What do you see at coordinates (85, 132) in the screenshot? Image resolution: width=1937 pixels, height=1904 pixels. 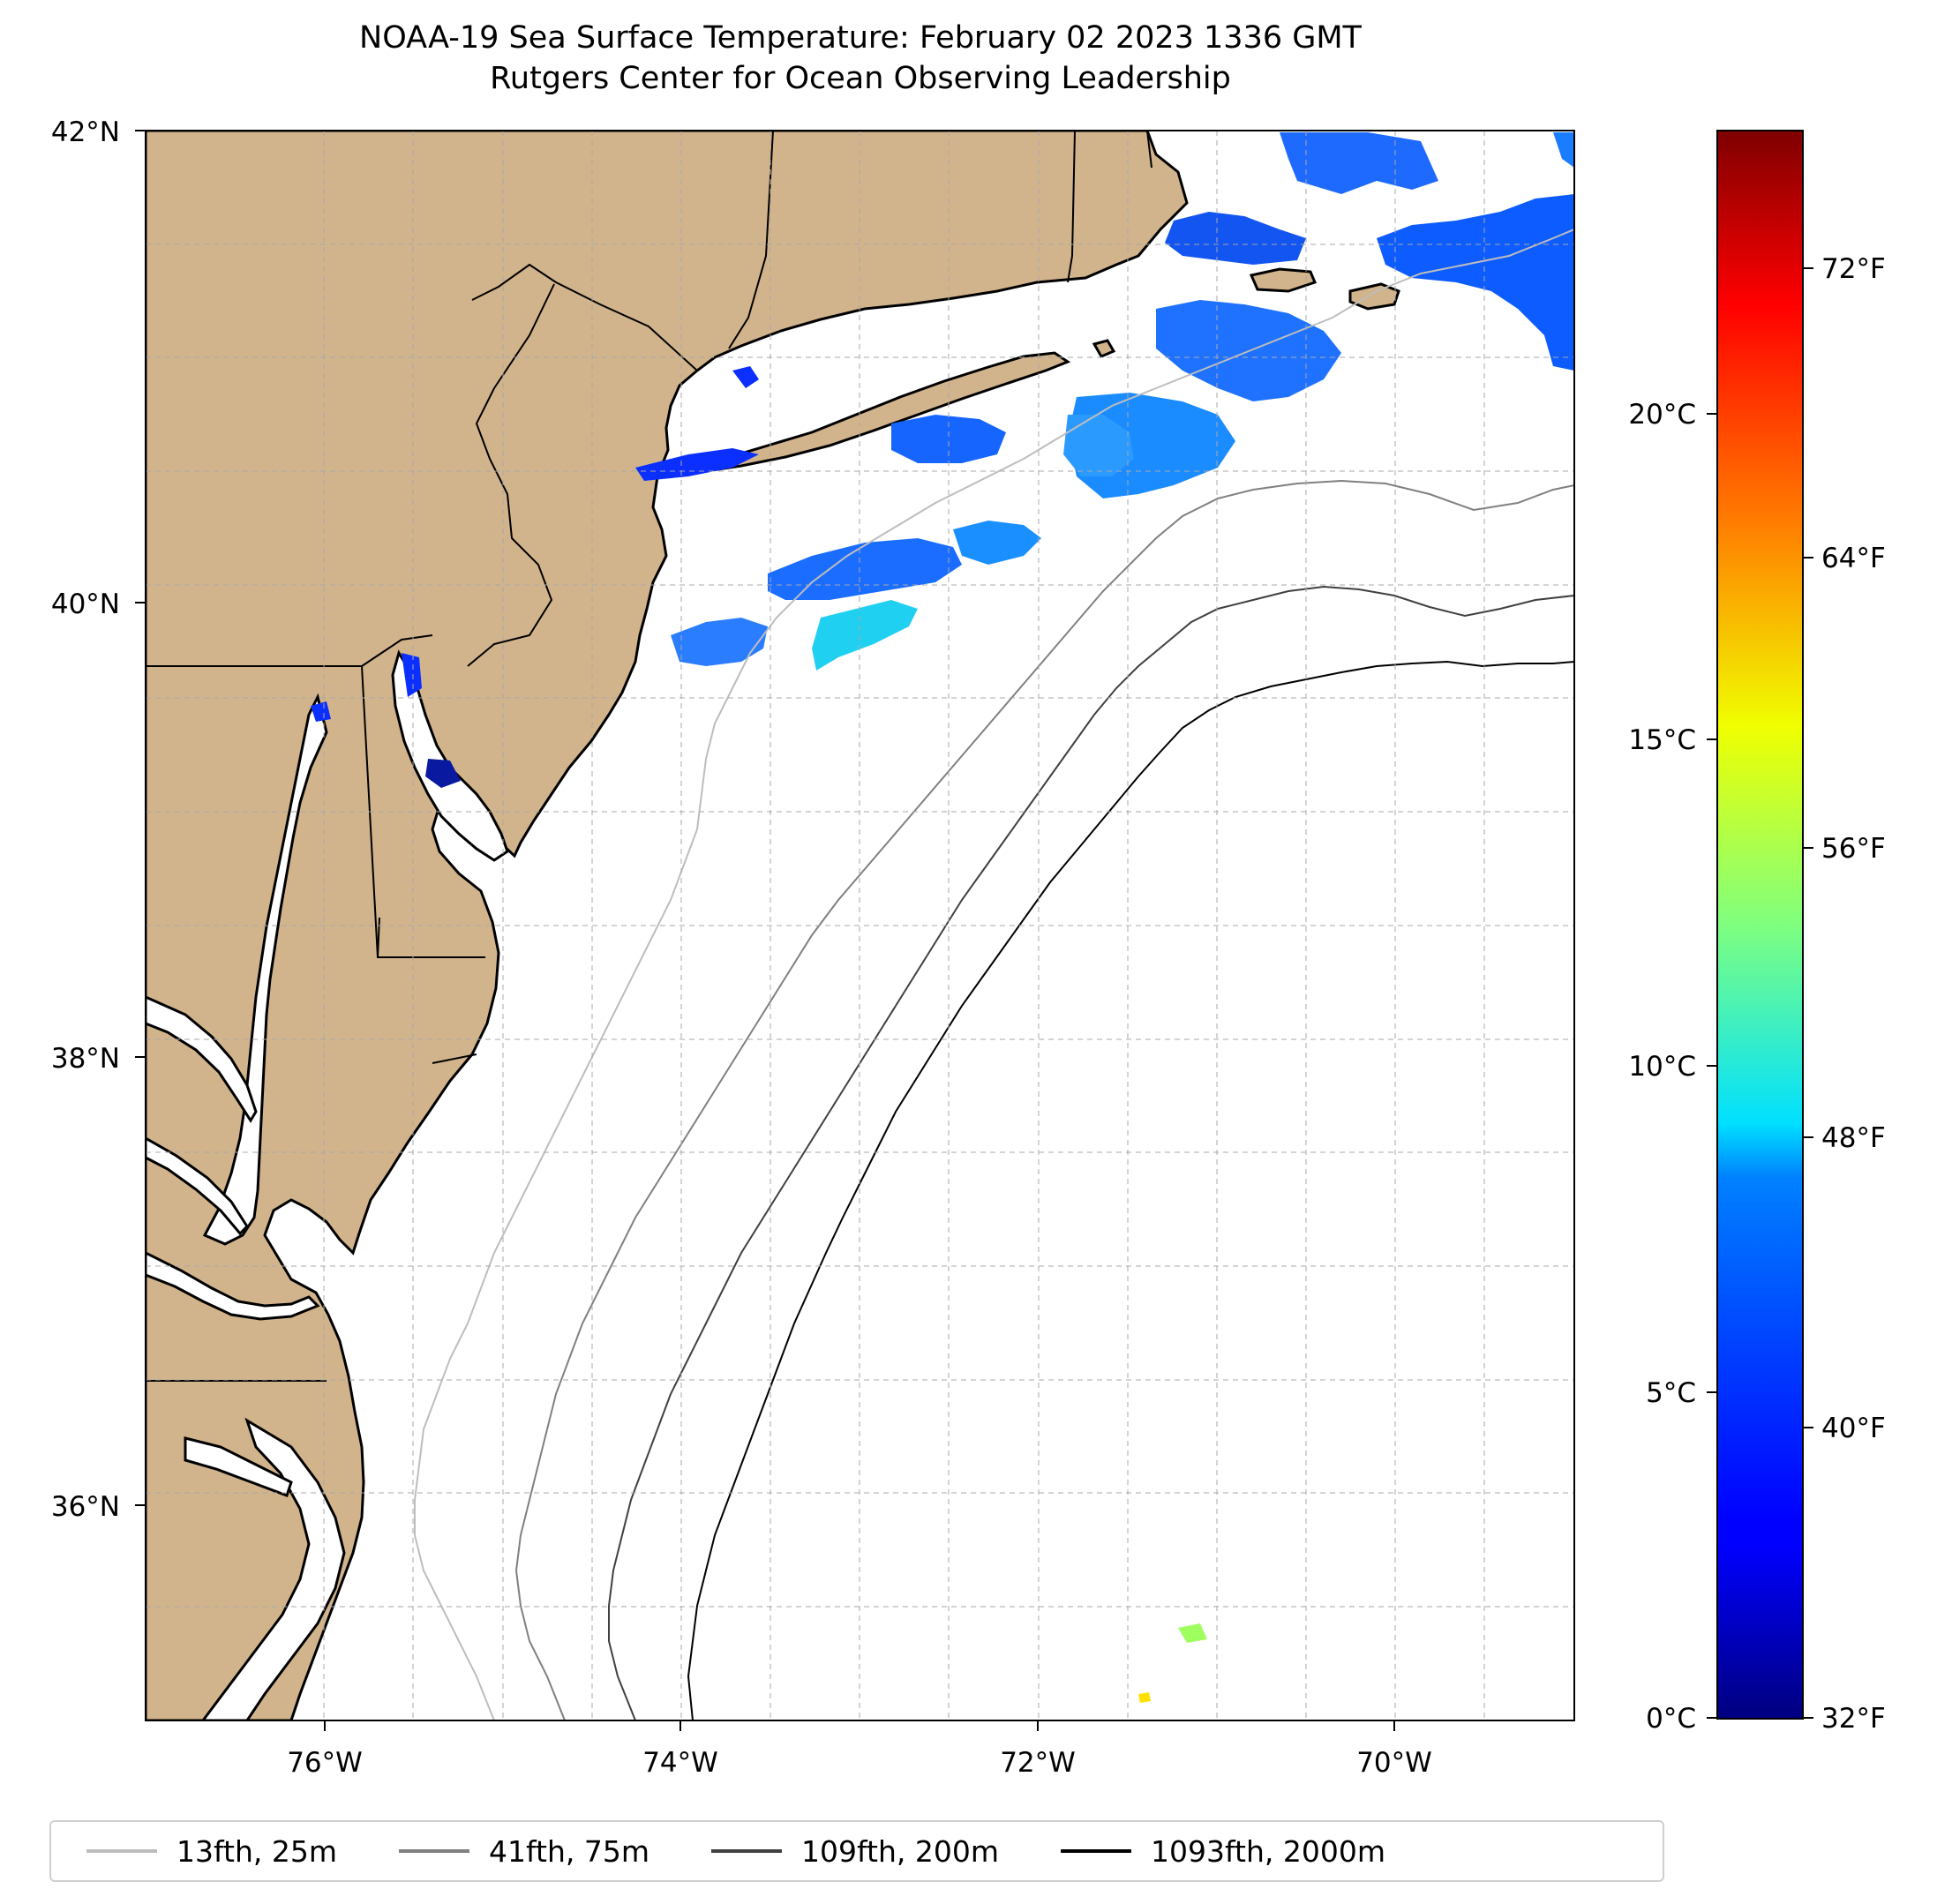 I see `lat-label-42: 42°N` at bounding box center [85, 132].